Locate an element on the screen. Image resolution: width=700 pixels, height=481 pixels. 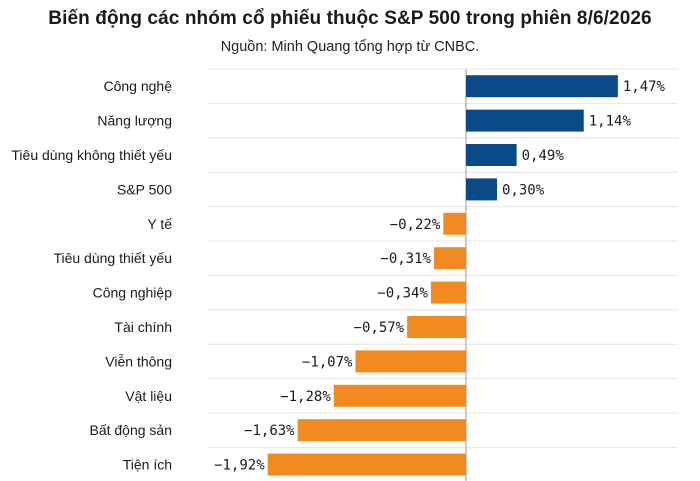
value-label: −1,07% is located at coordinates (327, 362).